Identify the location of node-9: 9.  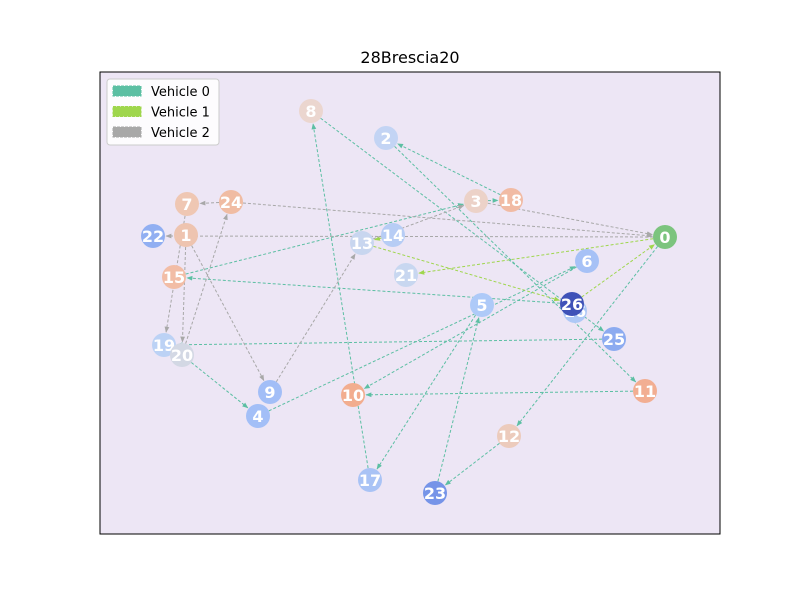
(270, 392).